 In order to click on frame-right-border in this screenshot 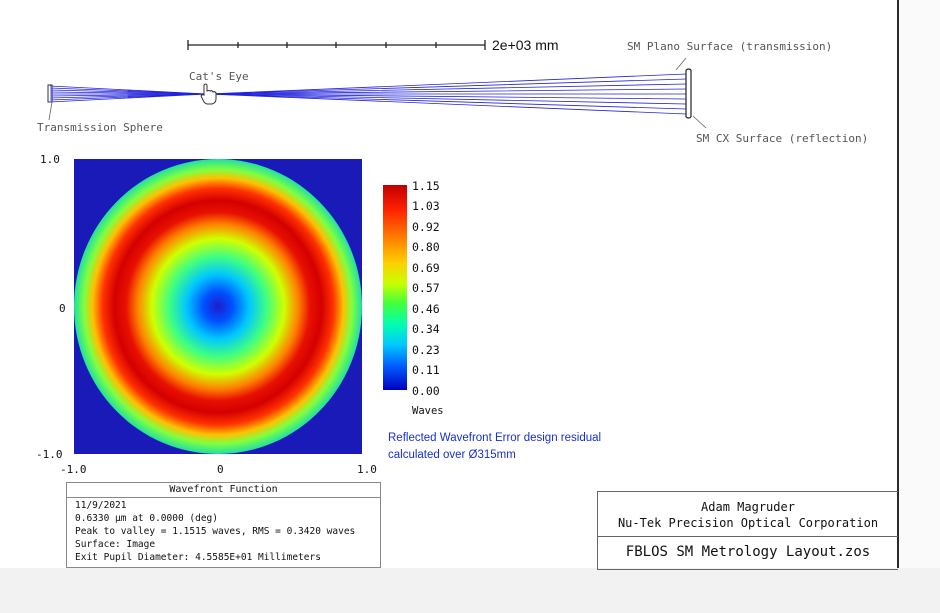, I will do `click(898, 284)`.